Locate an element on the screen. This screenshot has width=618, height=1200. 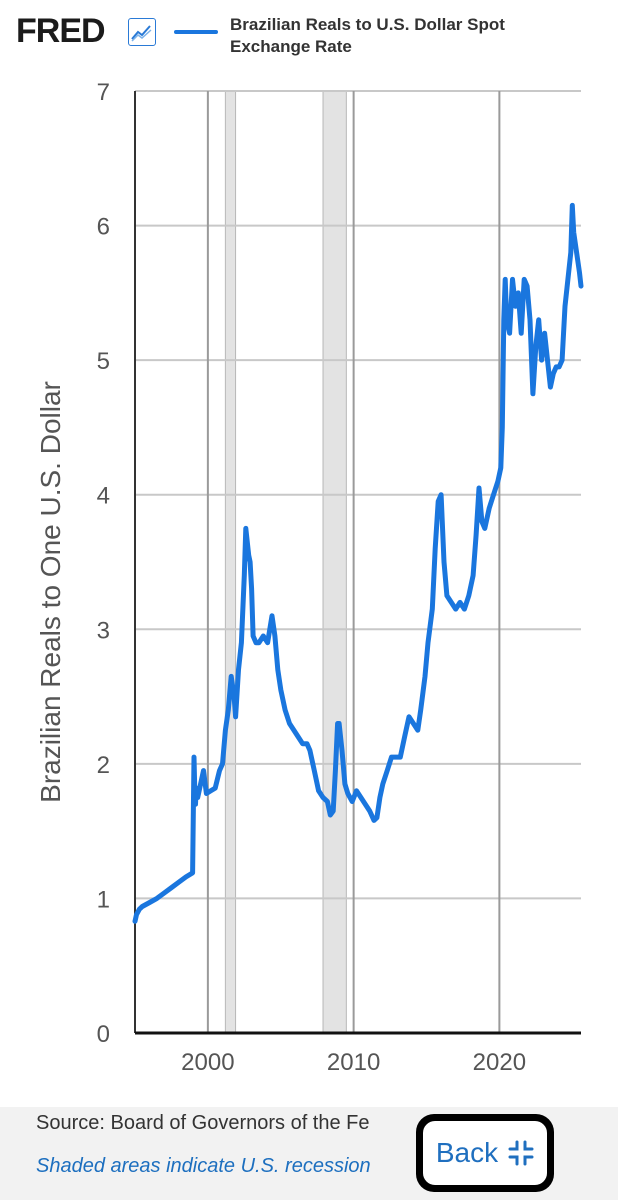
y-tick-label: 1 is located at coordinates (103, 899).